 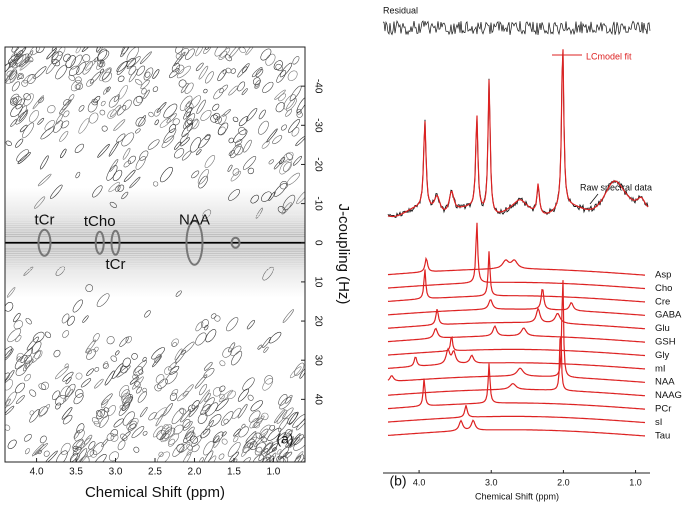 What do you see at coordinates (317, 203) in the screenshot?
I see `y-tick-label: -10` at bounding box center [317, 203].